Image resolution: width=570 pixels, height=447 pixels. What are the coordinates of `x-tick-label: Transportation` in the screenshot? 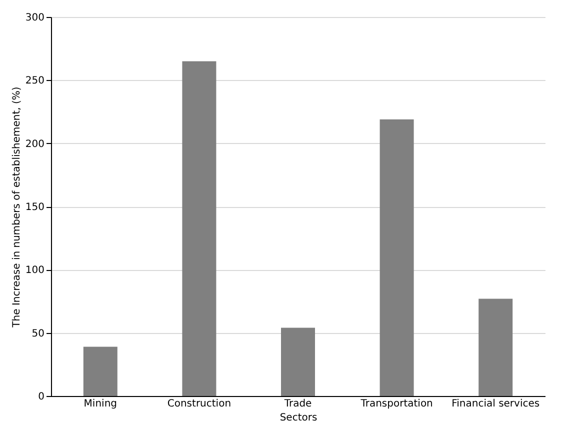 It's located at (396, 404).